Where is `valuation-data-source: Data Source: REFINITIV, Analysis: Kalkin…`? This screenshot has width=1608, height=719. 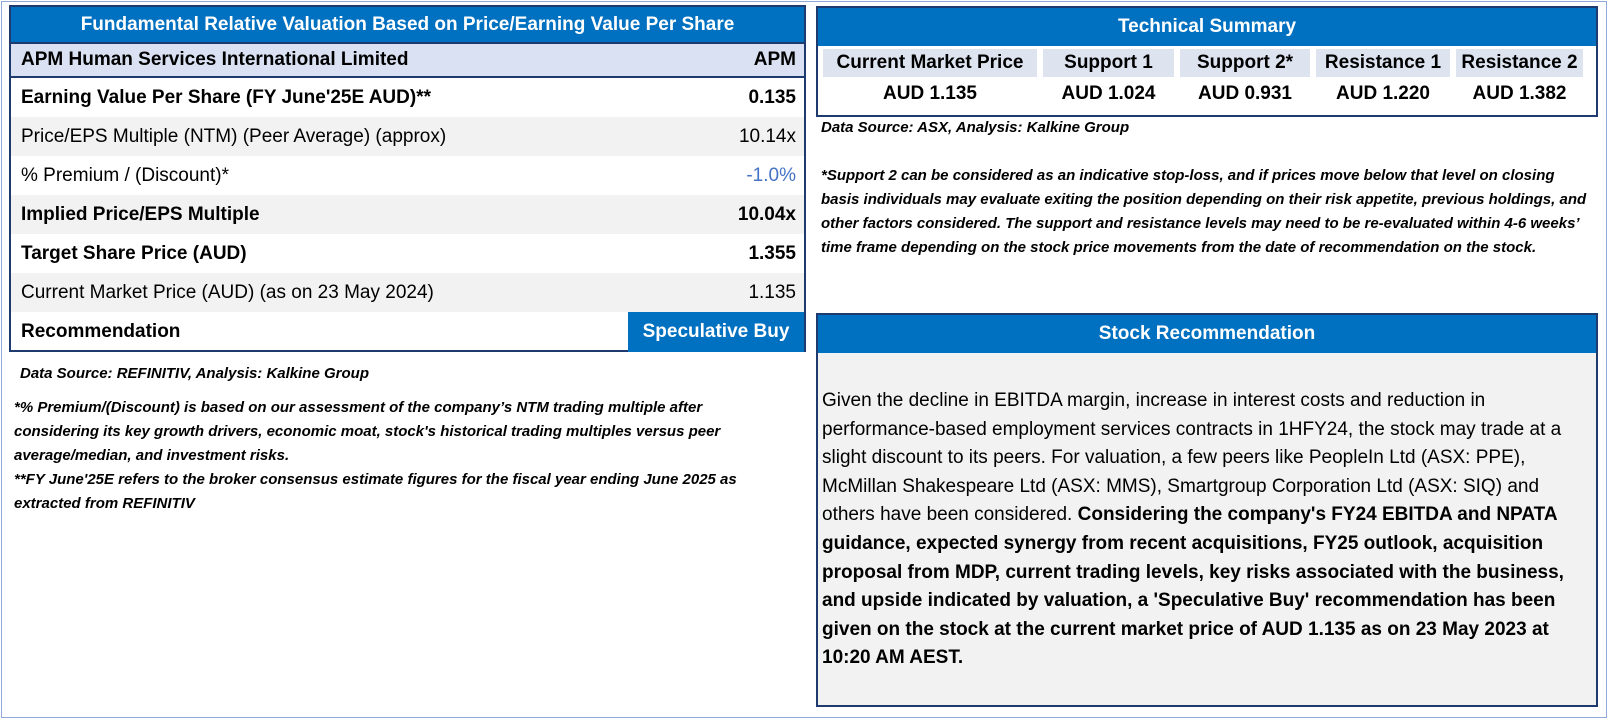 valuation-data-source: Data Source: REFINITIV, Analysis: Kalkin… is located at coordinates (194, 373).